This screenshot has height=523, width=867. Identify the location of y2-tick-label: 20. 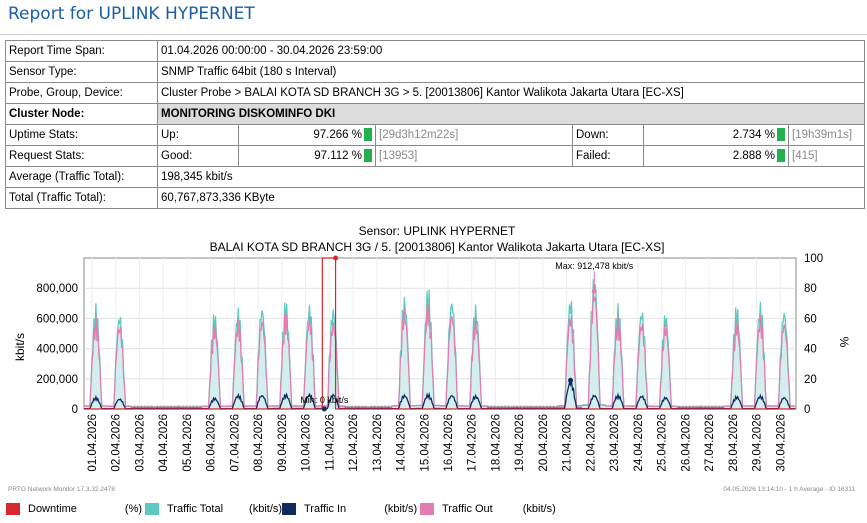
(810, 380).